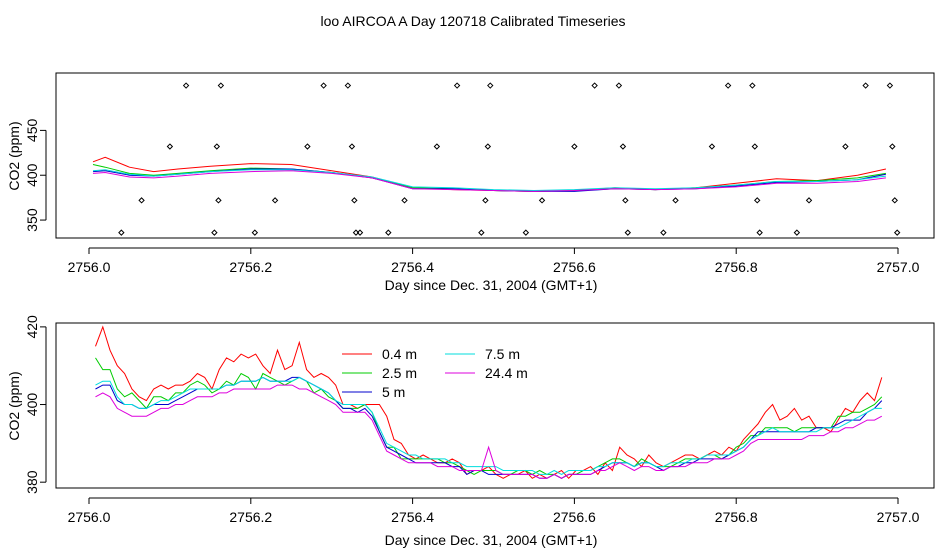  What do you see at coordinates (494, 261) in the screenshot?
I see `top-x-axis: 2756.0 2756.2 2756.4 2756.6 2756.8 2757.0` at bounding box center [494, 261].